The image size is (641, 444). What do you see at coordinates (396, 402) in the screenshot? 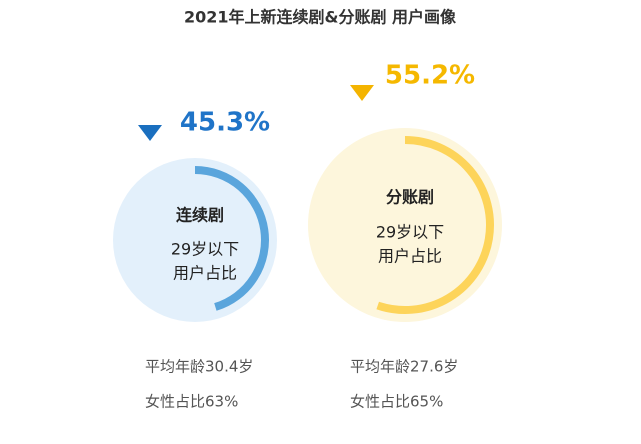
I see `note: 女性占比65%` at bounding box center [396, 402].